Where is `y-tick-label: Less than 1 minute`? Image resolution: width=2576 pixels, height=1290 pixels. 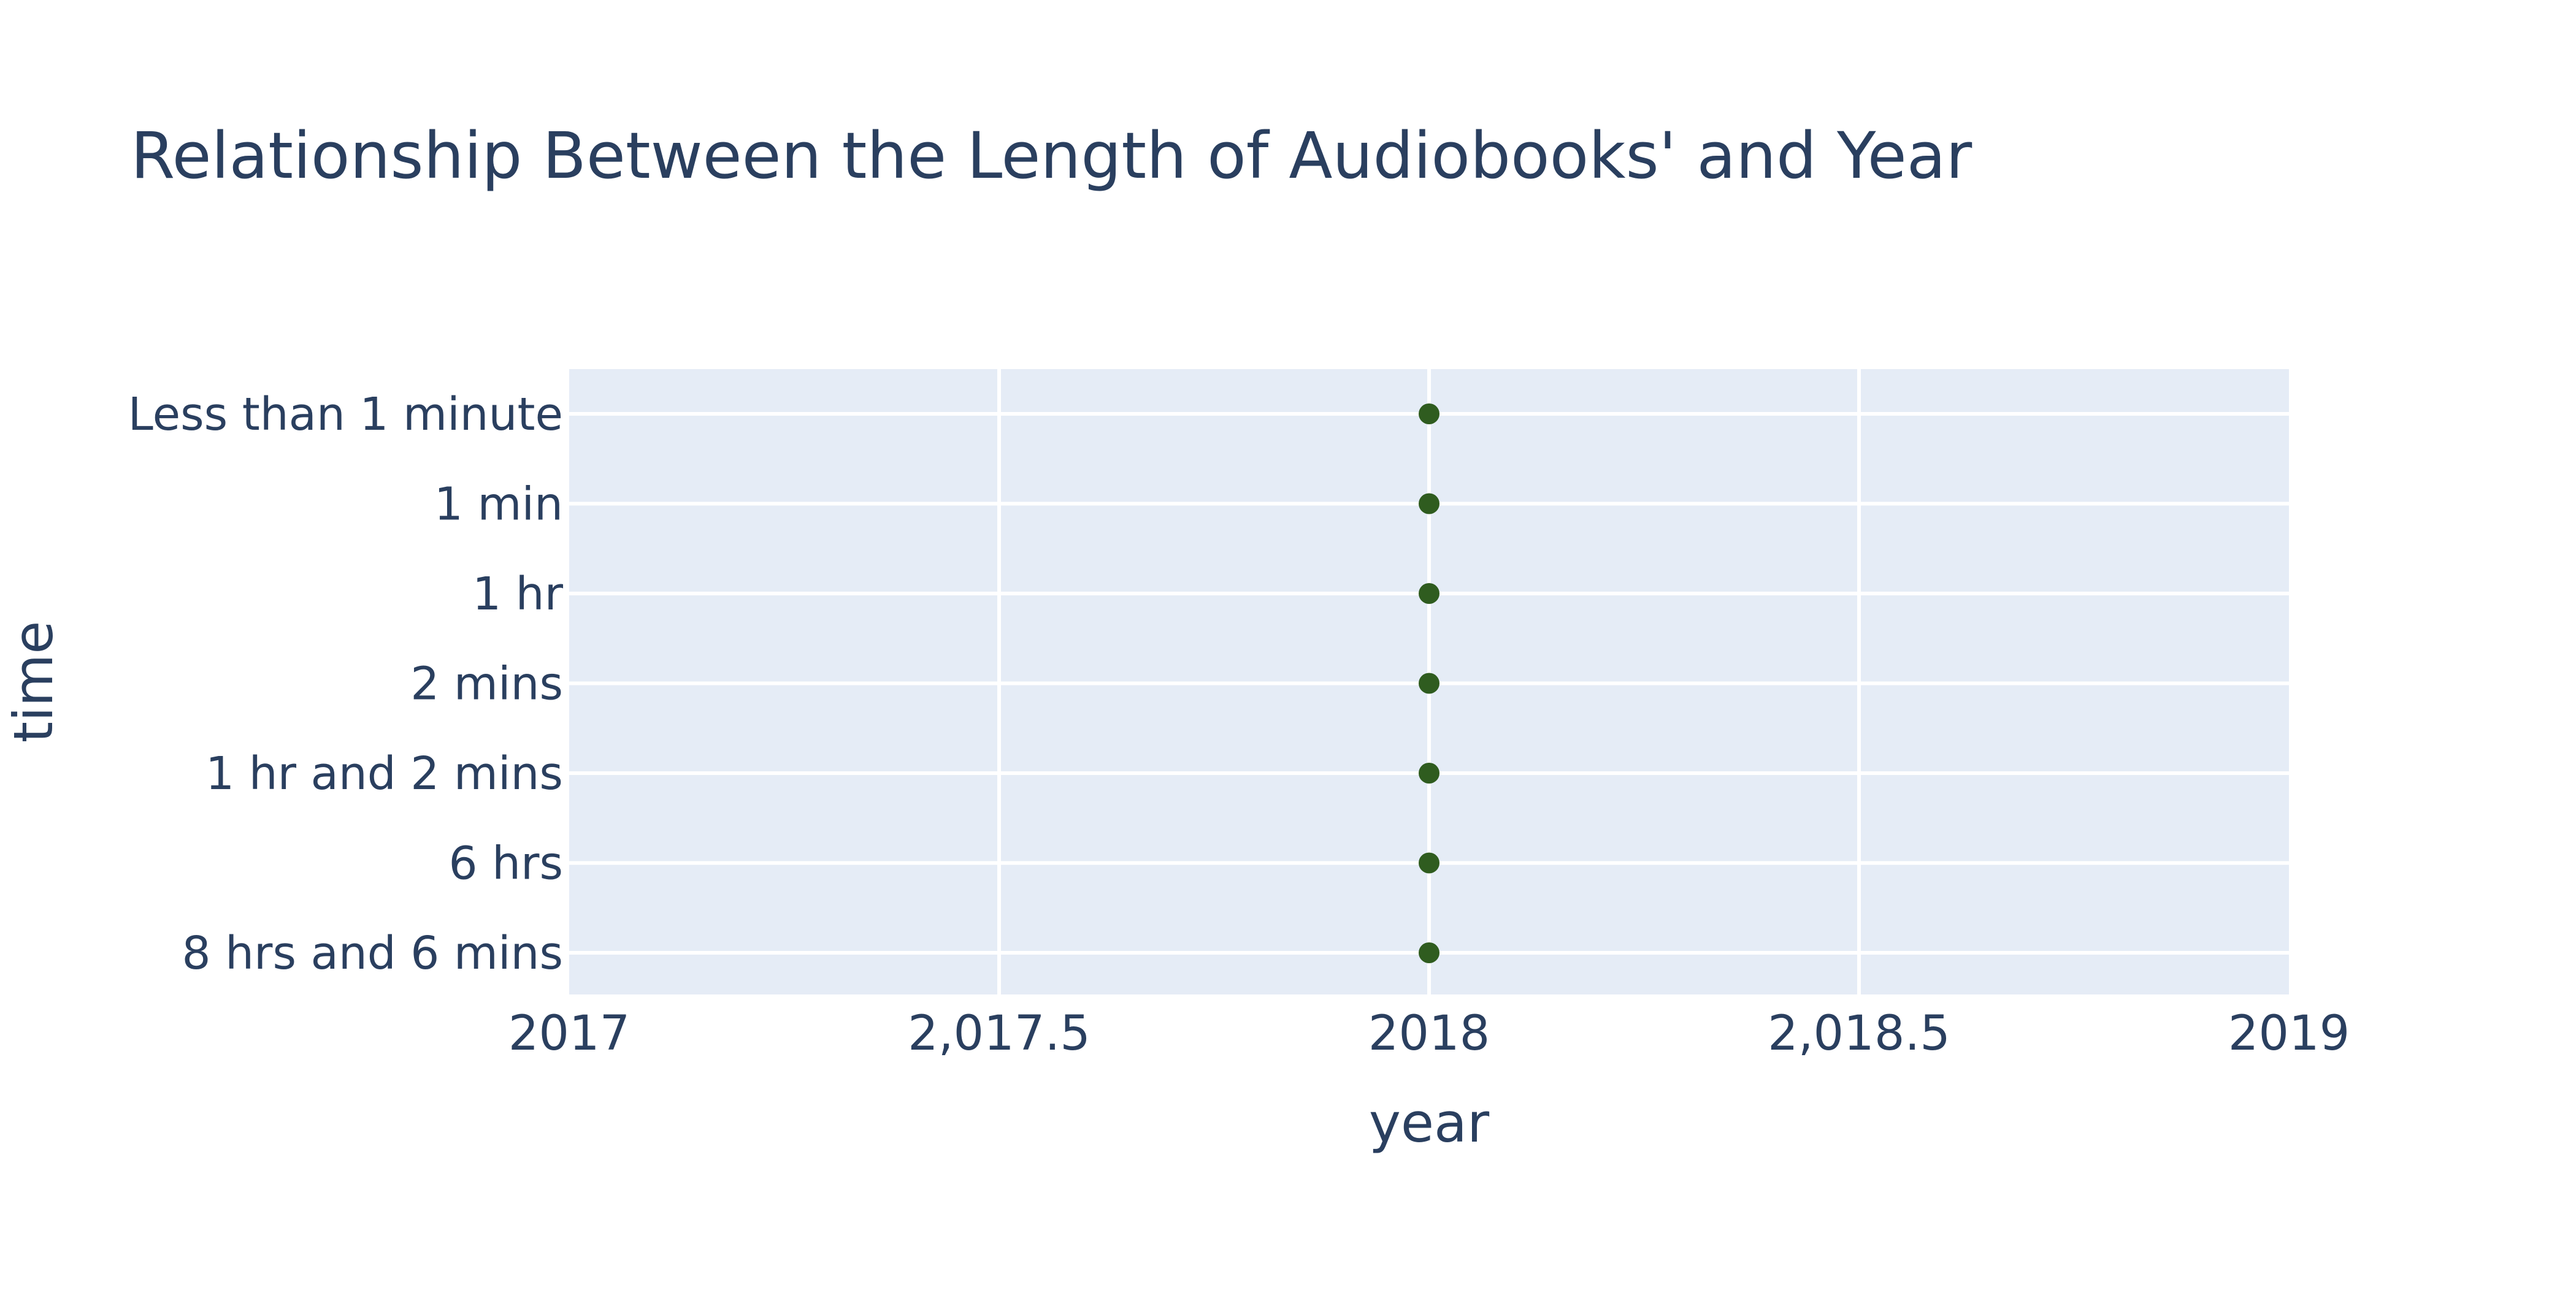 y-tick-label: Less than 1 minute is located at coordinates (345, 414).